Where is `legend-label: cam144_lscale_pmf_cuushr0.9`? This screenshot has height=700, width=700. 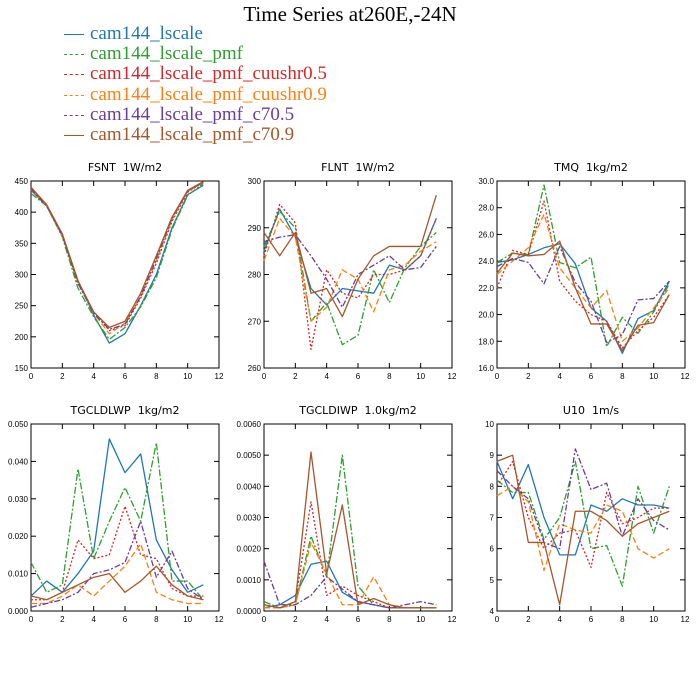
legend-label: cam144_lscale_pmf_cuushr0.9 is located at coordinates (208, 94).